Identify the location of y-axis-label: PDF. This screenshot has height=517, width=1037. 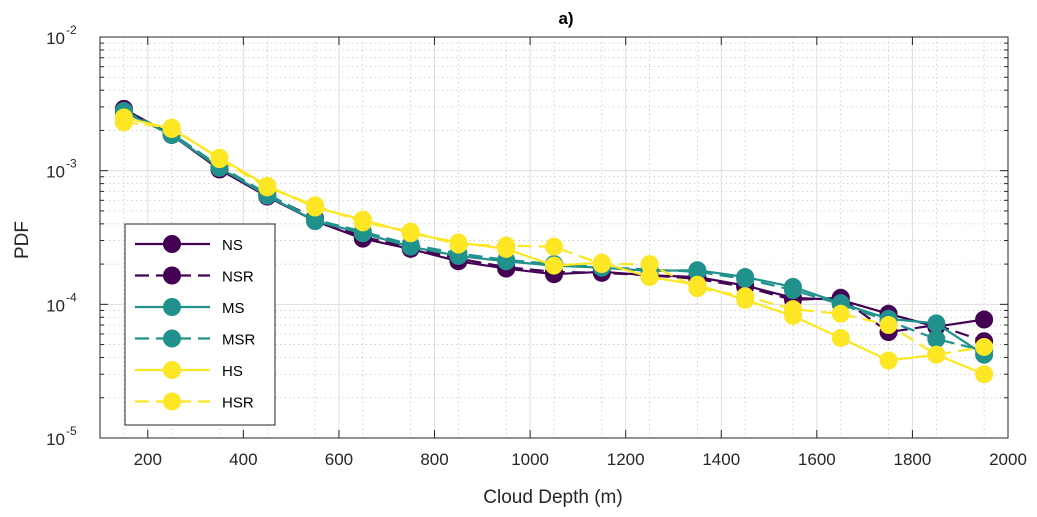
(22, 240).